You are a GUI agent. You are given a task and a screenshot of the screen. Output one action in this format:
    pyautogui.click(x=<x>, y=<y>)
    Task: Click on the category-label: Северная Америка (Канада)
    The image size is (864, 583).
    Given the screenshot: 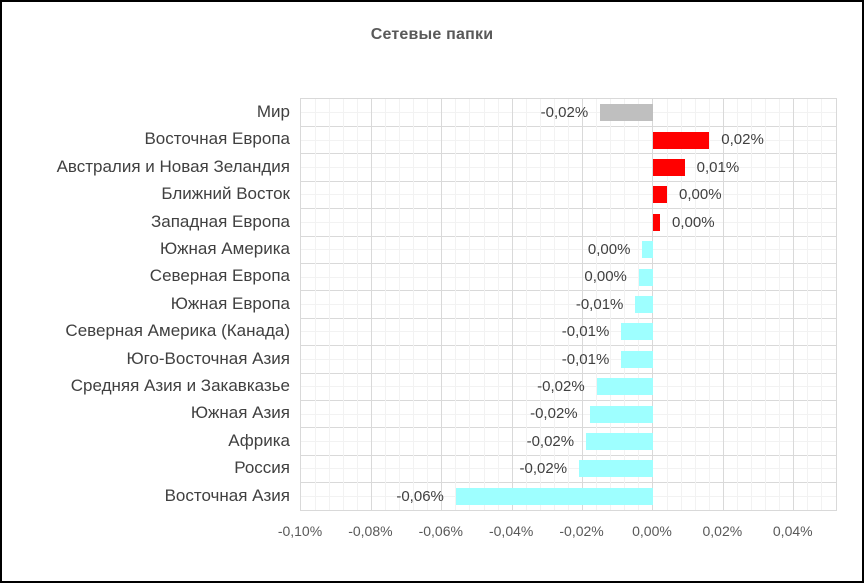 What is the action you would take?
    pyautogui.click(x=177, y=331)
    